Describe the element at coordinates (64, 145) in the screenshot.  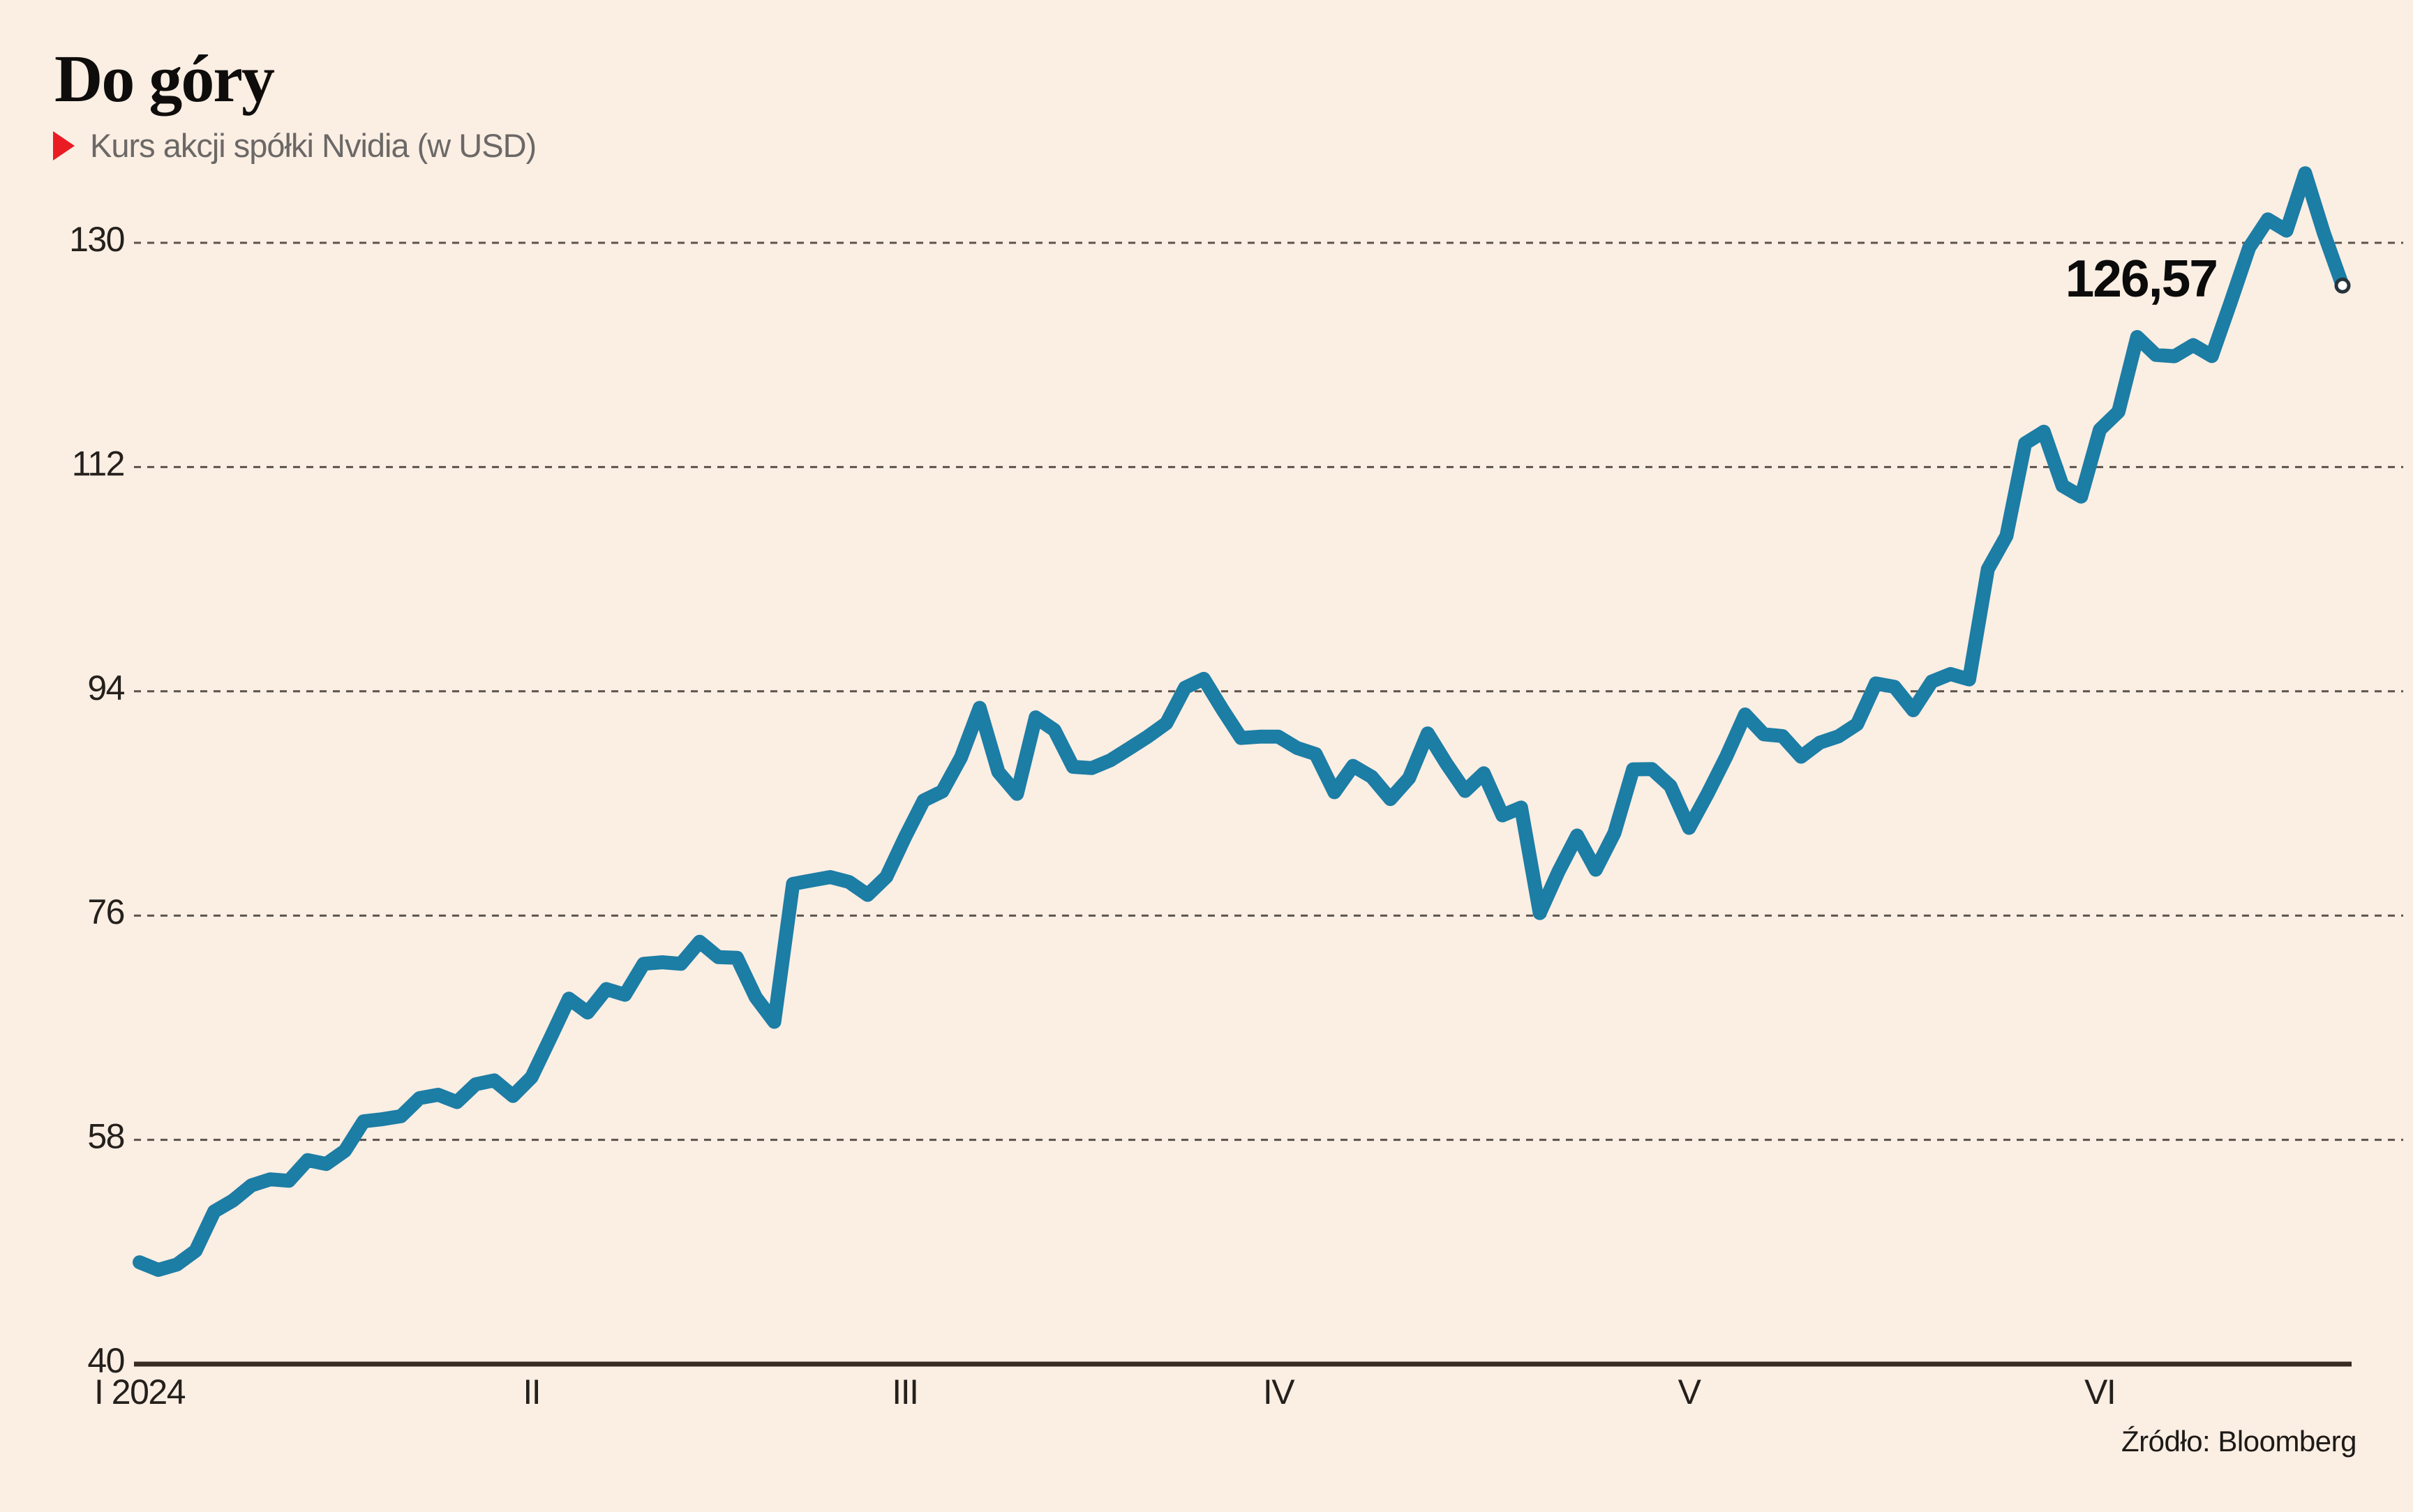
I see `red-triangle-bullet-icon` at that location.